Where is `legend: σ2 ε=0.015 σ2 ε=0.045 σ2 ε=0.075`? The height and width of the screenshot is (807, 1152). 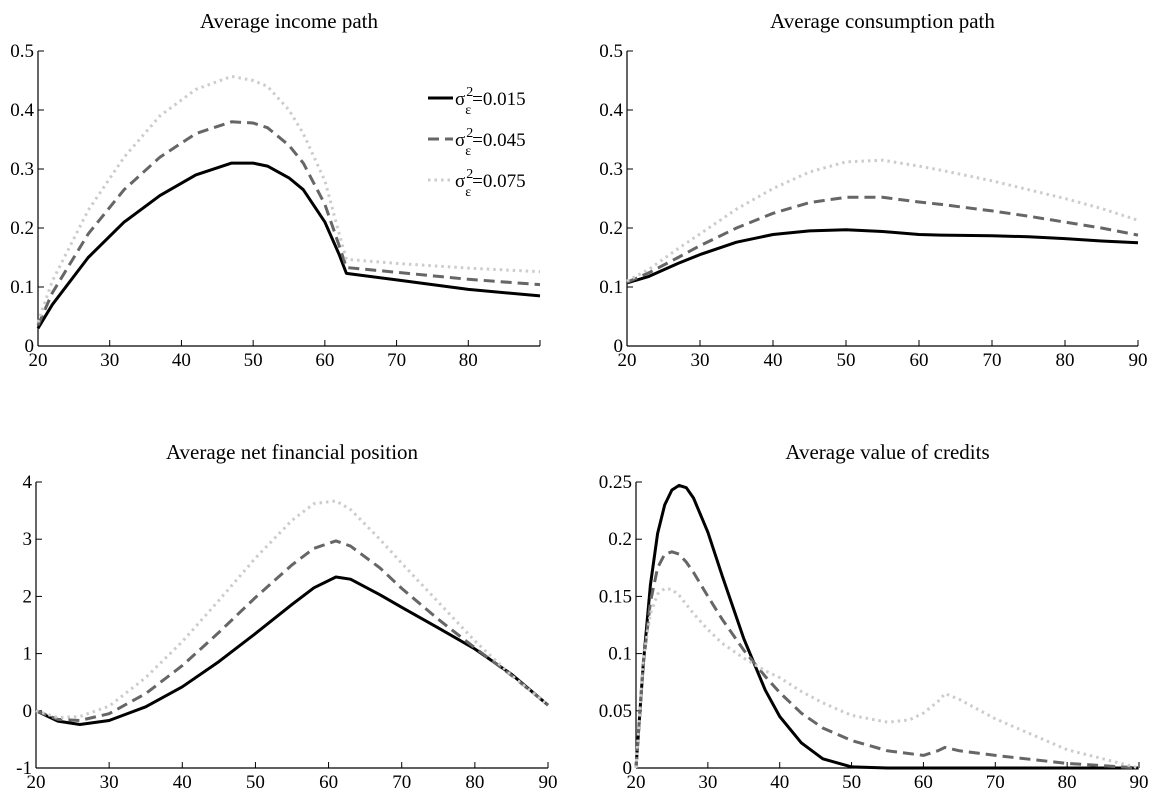
legend: σ2 ε=0.015 σ2 ε=0.045 σ2 ε=0.075 is located at coordinates (477, 142).